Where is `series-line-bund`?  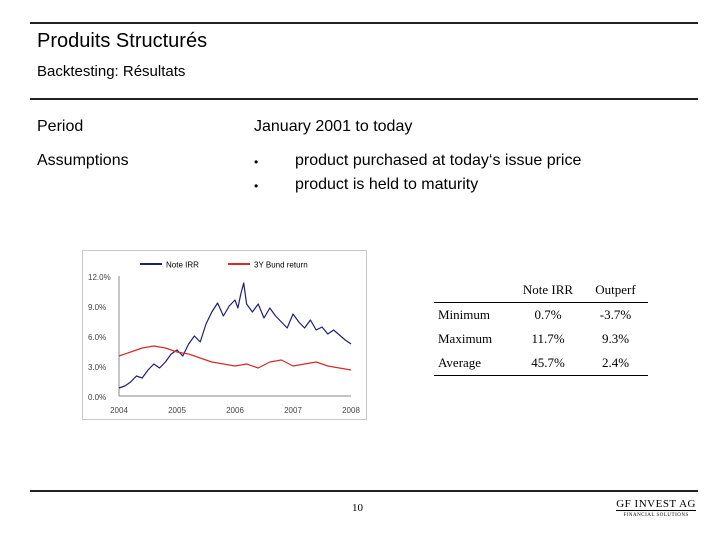
series-line-bund is located at coordinates (235, 358).